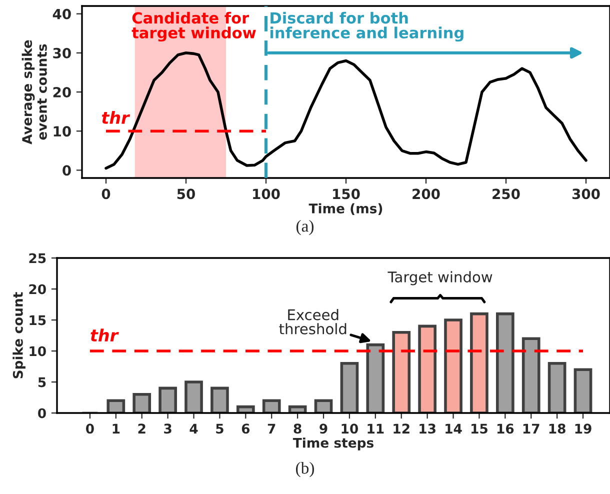 The width and height of the screenshot is (610, 494). I want to click on x-tick-label: 13, so click(428, 429).